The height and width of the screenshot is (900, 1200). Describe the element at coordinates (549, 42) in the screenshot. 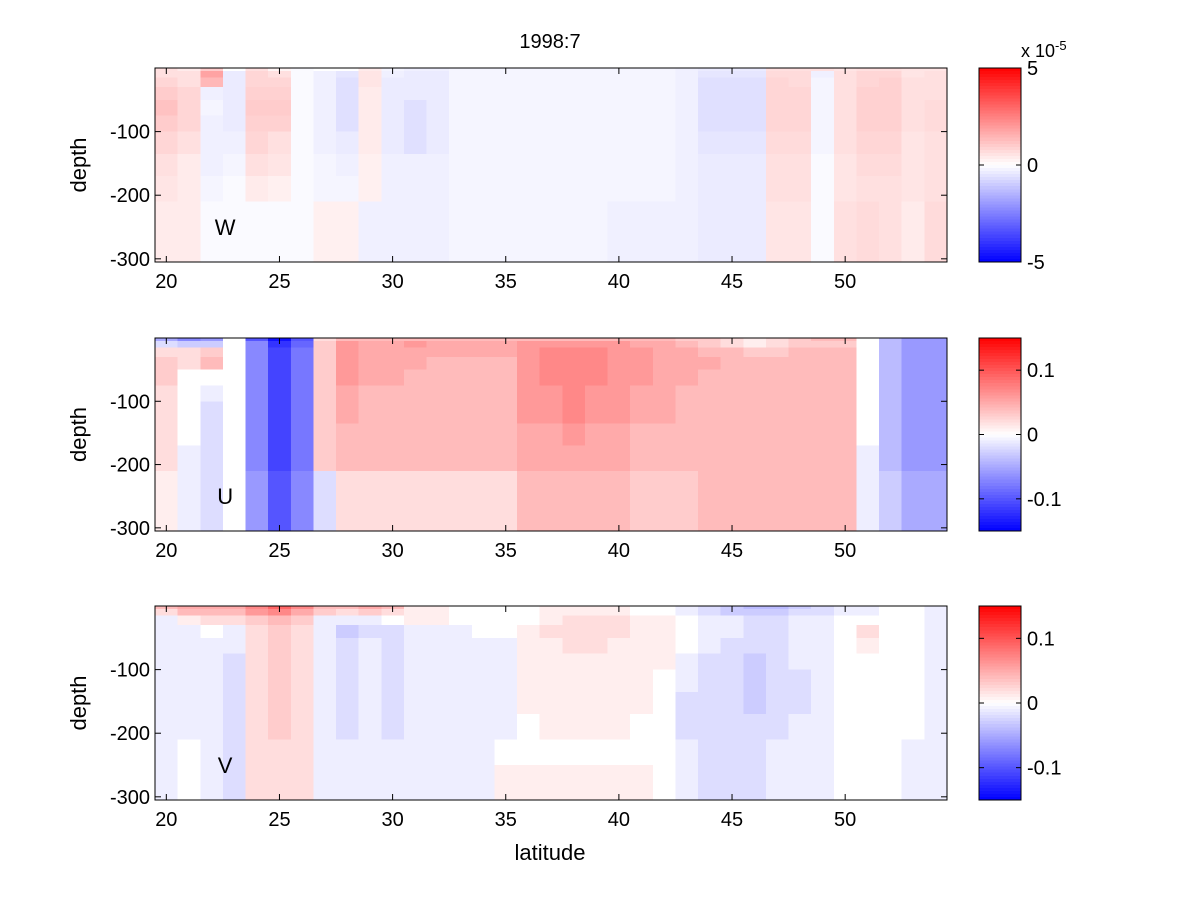

I see `figure-title: 1998:7` at that location.